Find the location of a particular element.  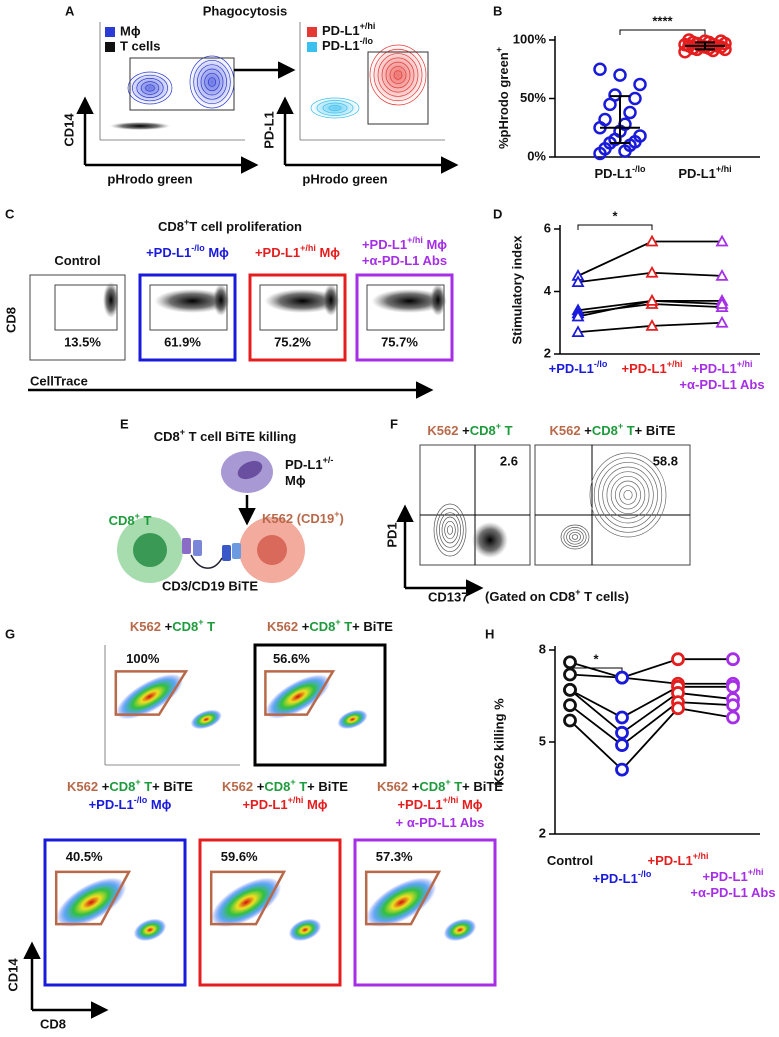

y-tick-label: 5 is located at coordinates (542, 740).